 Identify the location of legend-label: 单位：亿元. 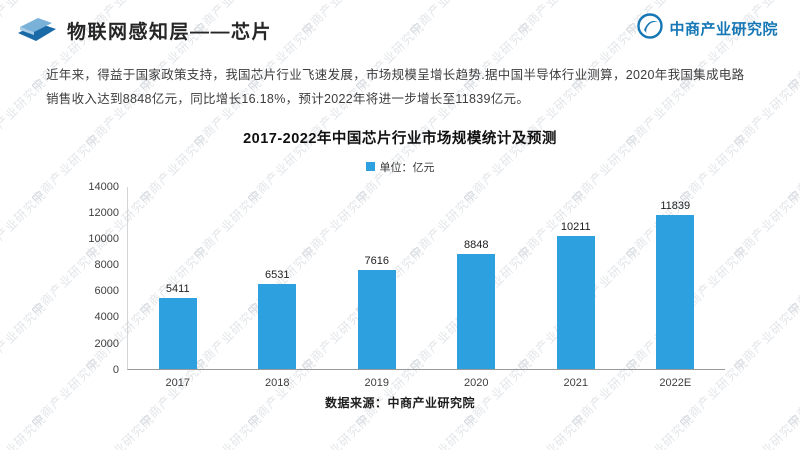
(407, 167).